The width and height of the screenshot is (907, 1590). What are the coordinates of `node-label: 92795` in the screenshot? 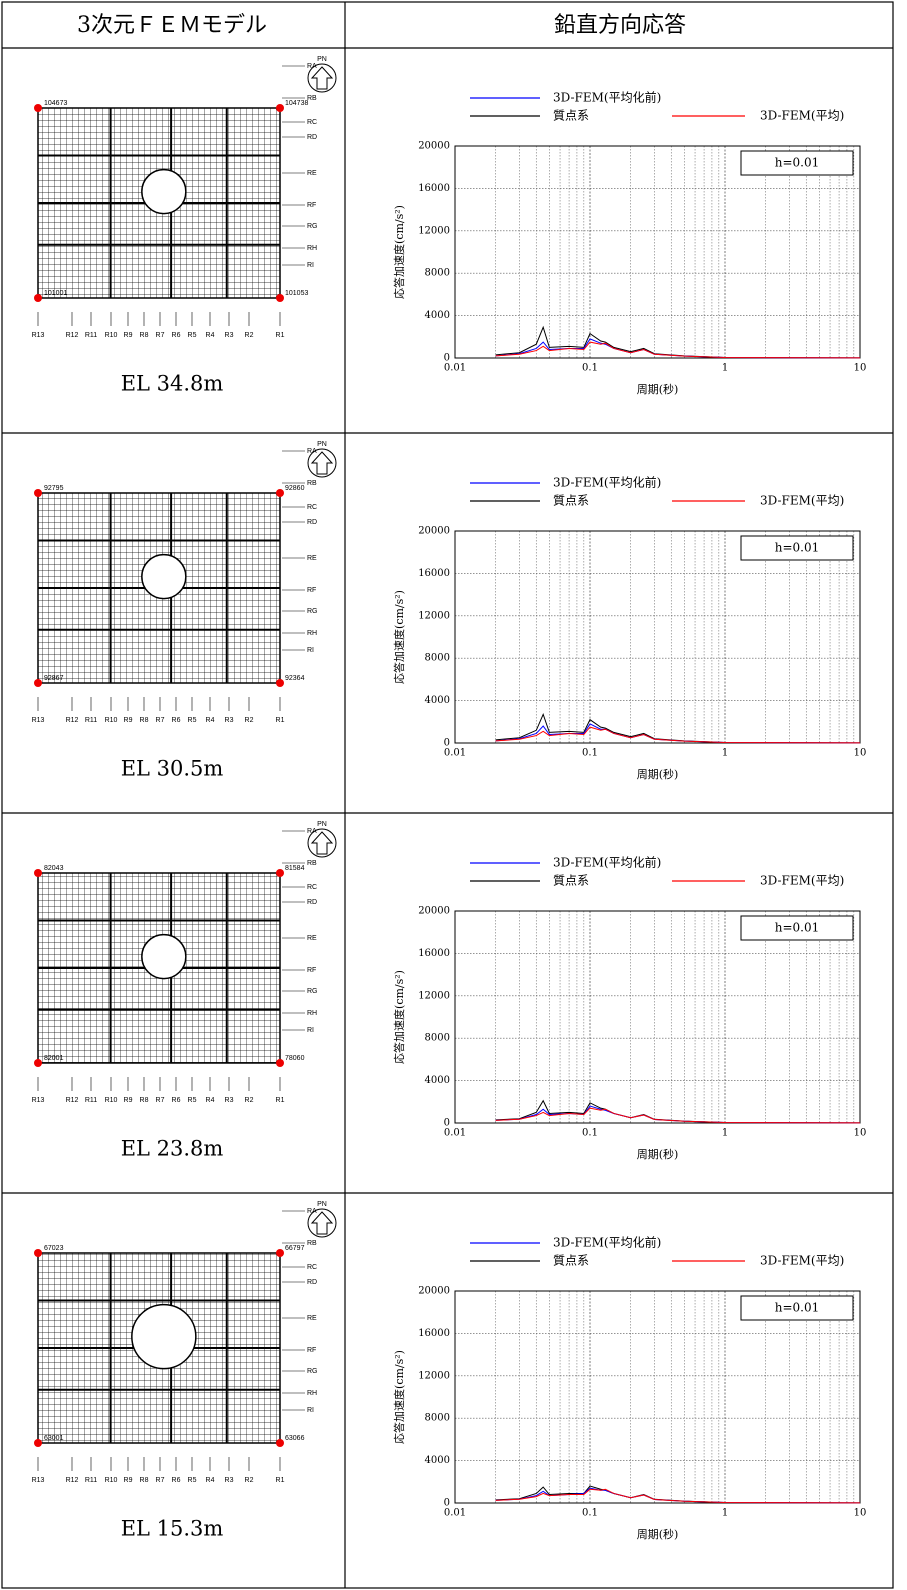 It's located at (54, 488).